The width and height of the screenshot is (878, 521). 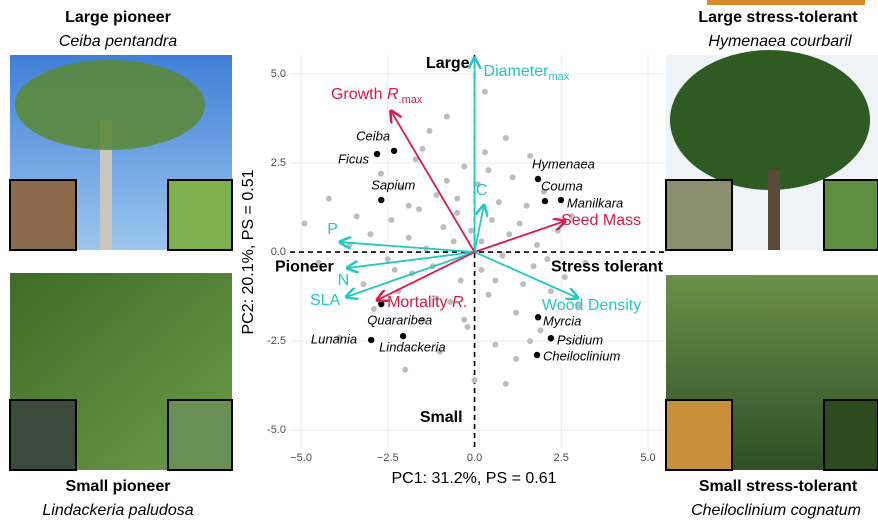 I want to click on arrow-label-part: Mortality, so click(x=419, y=302).